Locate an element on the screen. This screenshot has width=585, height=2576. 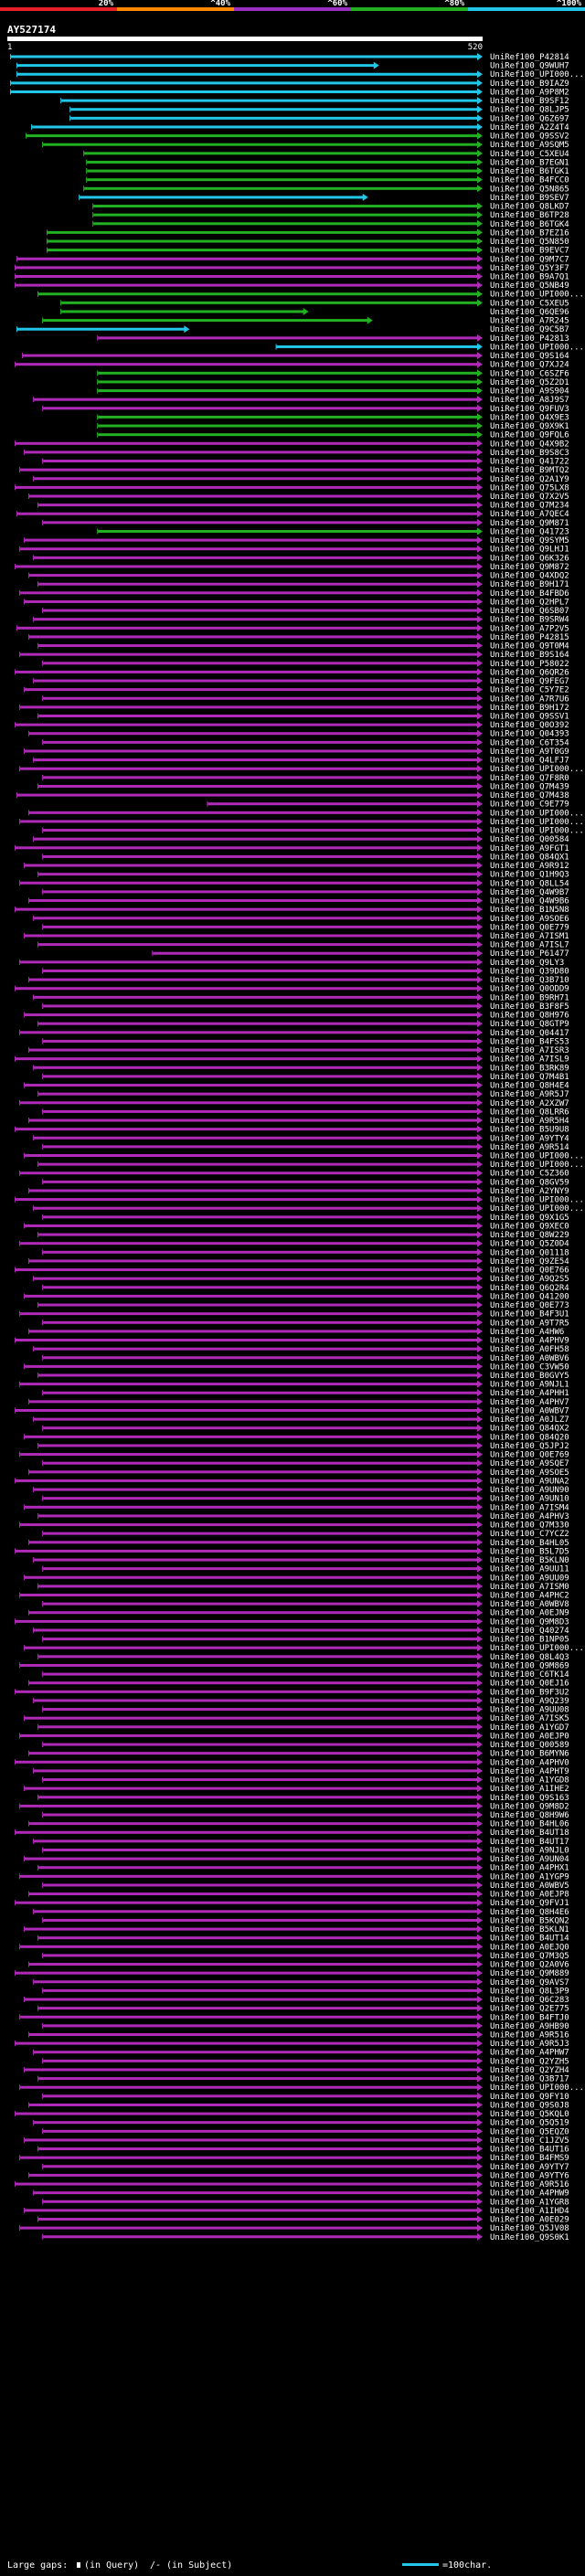
hit-label: UniRef100_Q9M889 is located at coordinates (530, 1973).